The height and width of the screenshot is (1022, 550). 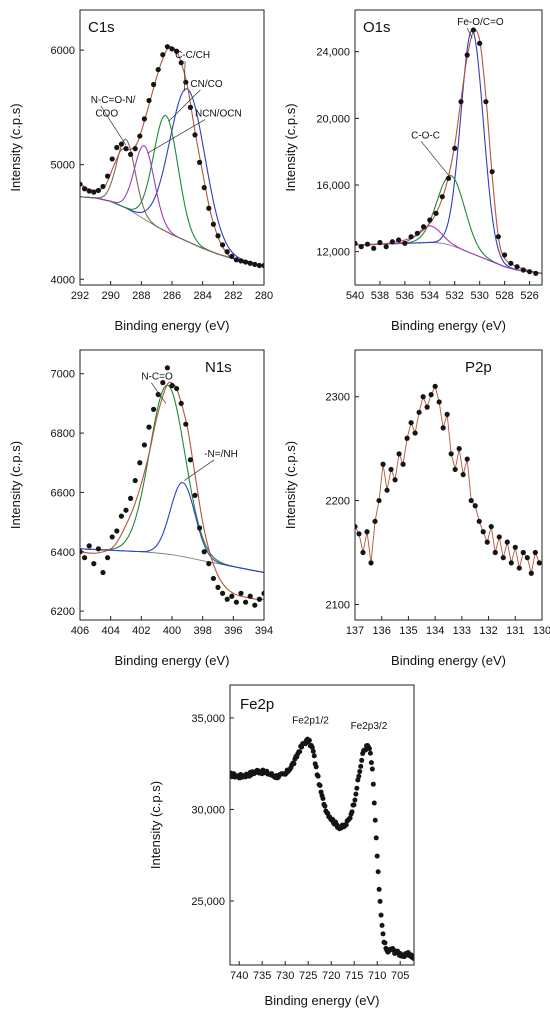 What do you see at coordinates (113, 100) in the screenshot?
I see `c1s-peak-annotation: N-C=O-N/` at bounding box center [113, 100].